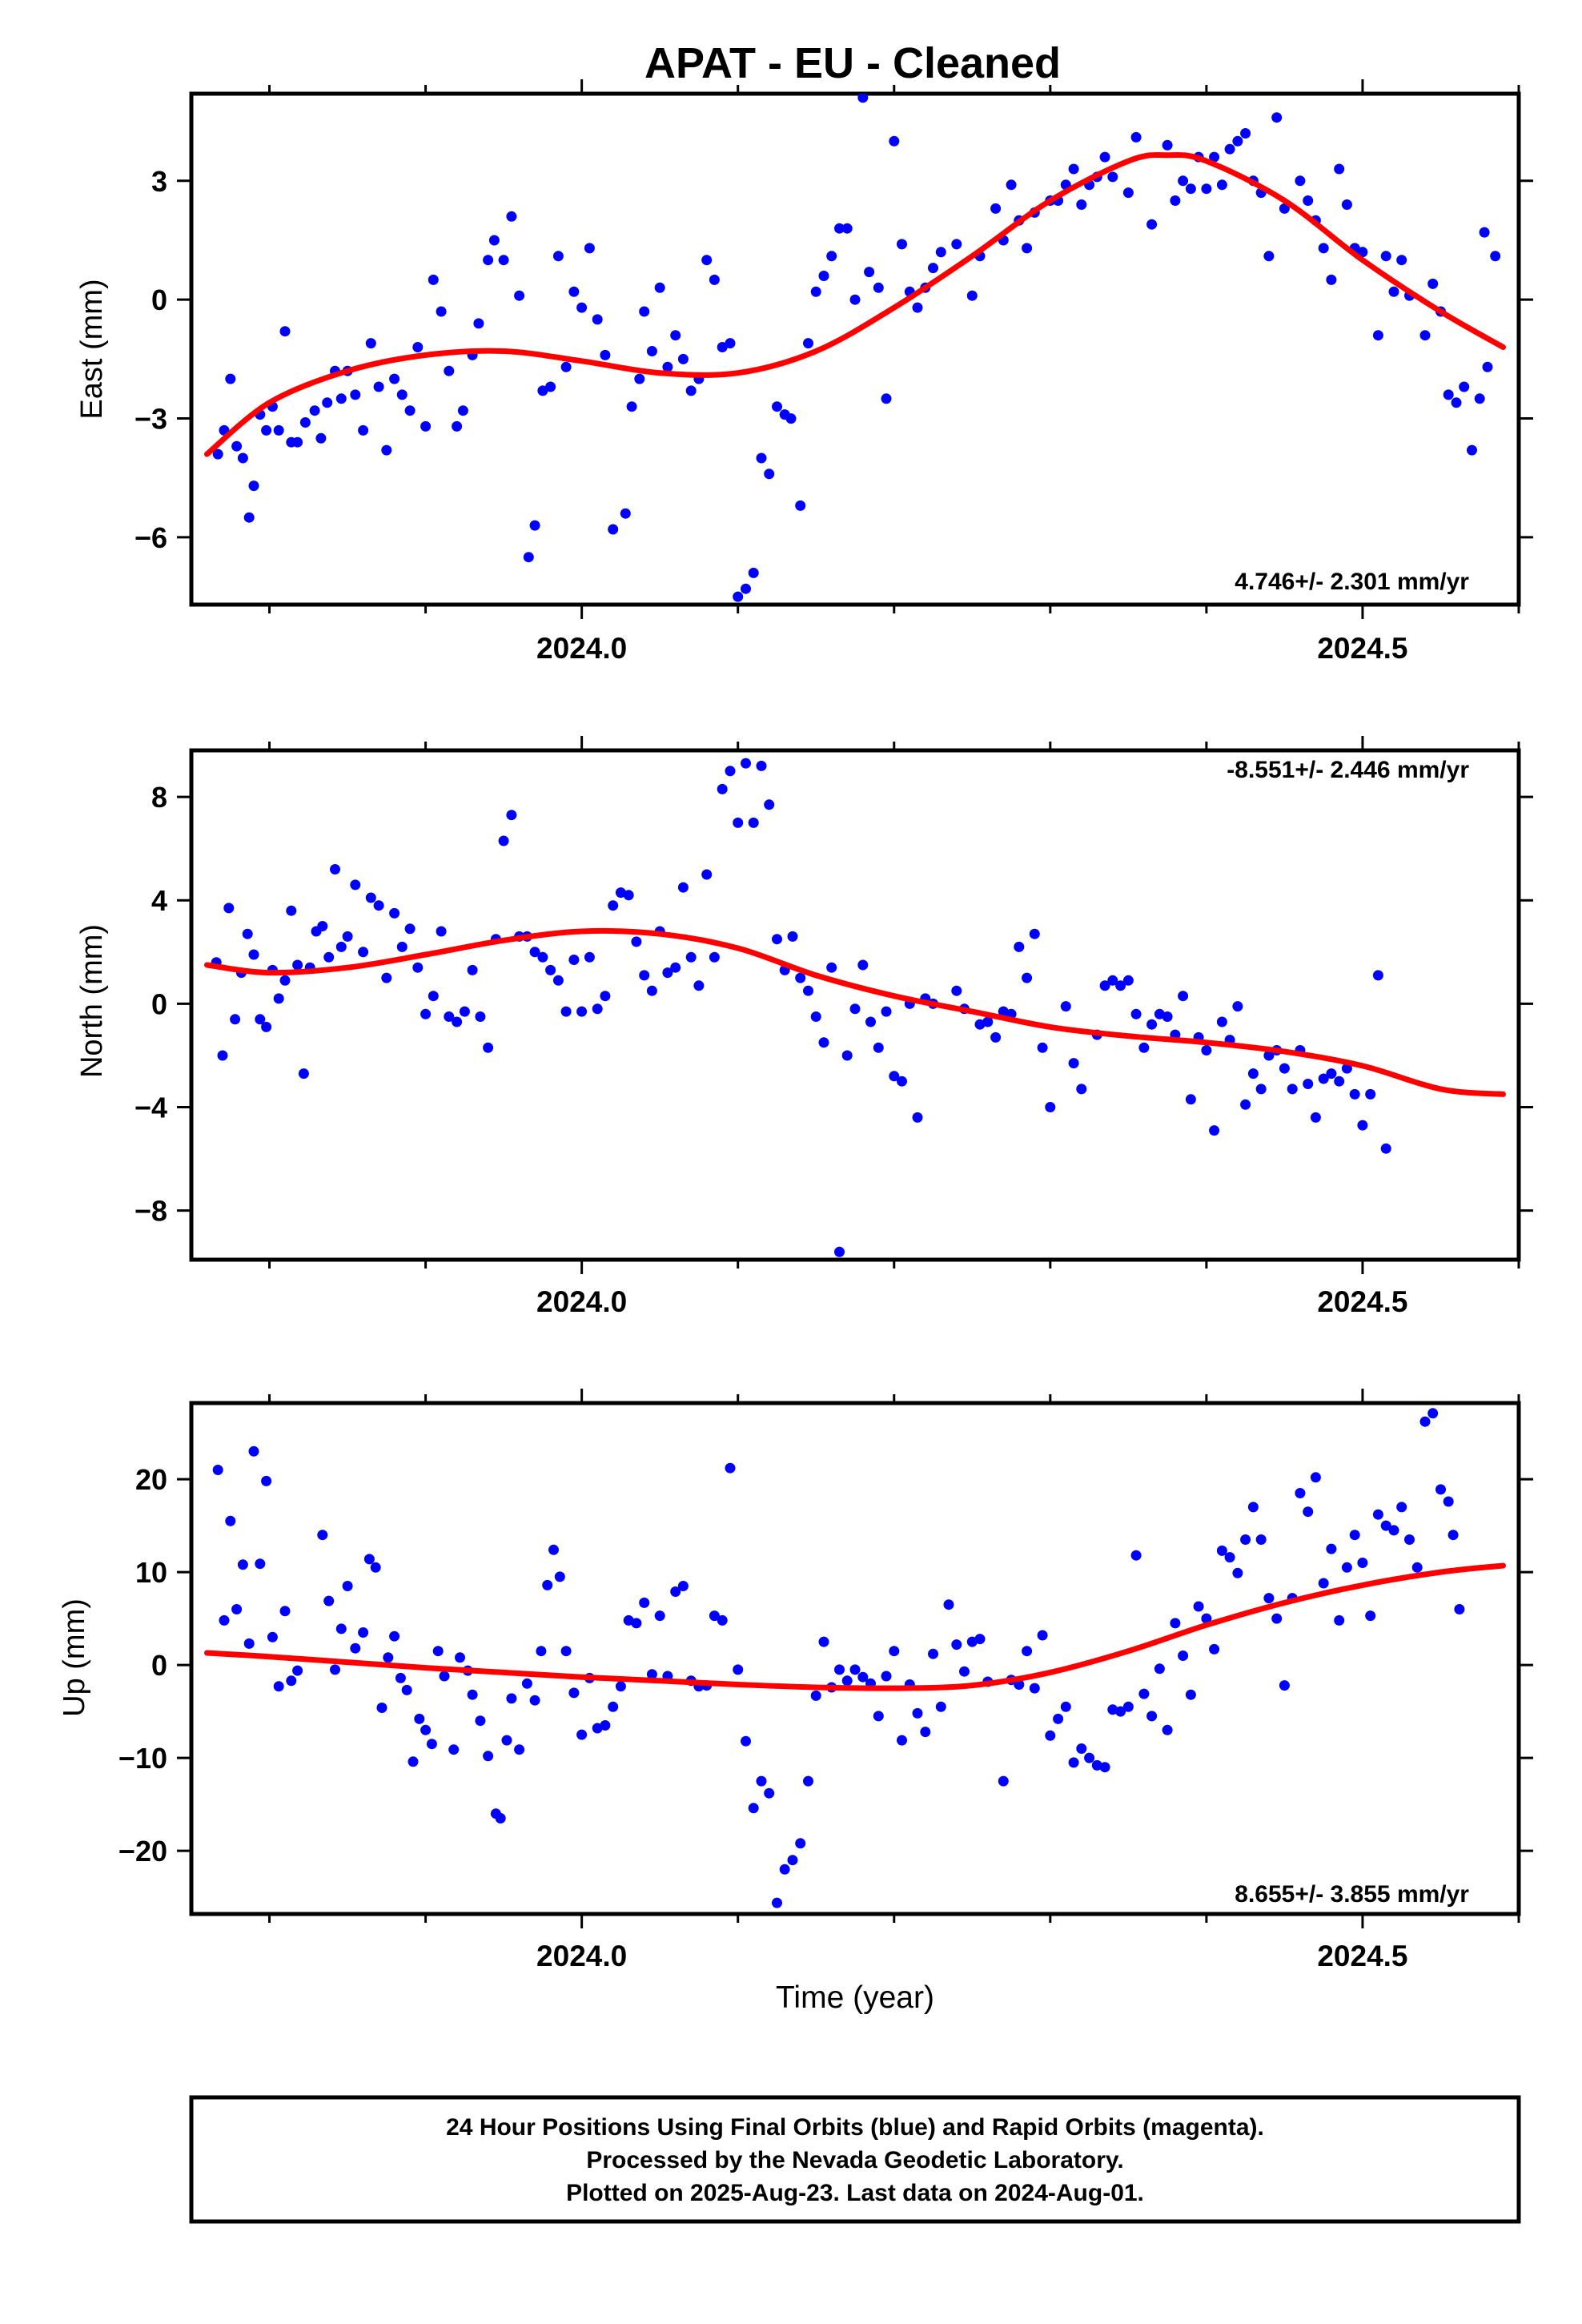 The image size is (1582, 2324). I want to click on chart-title: APAT - EU - Cleaned, so click(852, 63).